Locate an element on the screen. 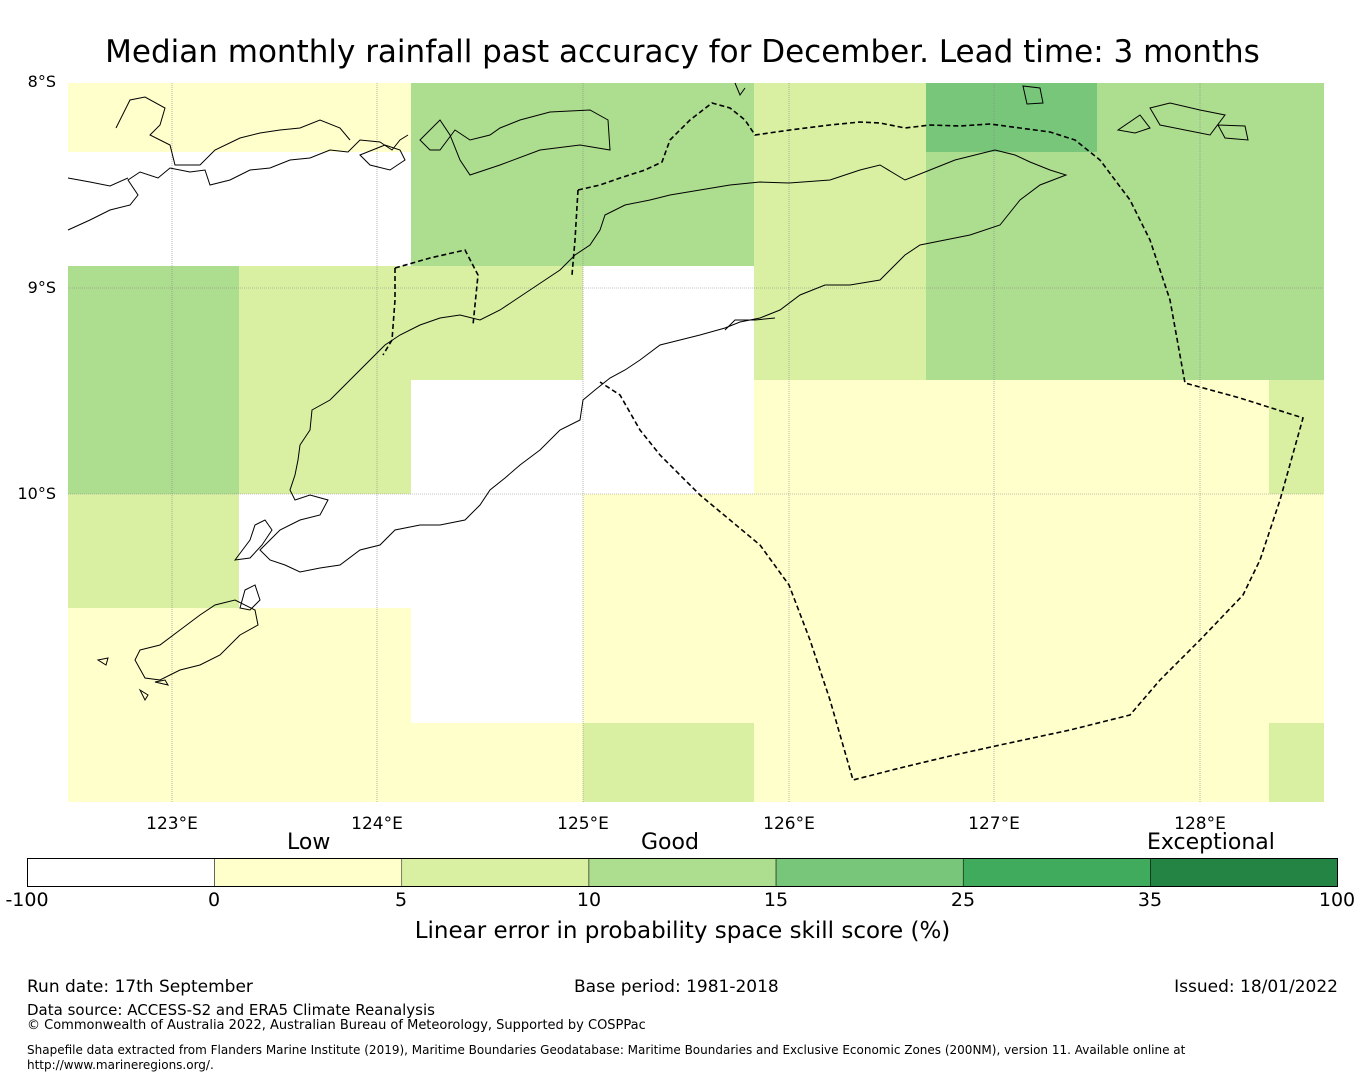 The width and height of the screenshot is (1365, 1080). shapefile-url: http://www.marineregions.org/. is located at coordinates (120, 1065).